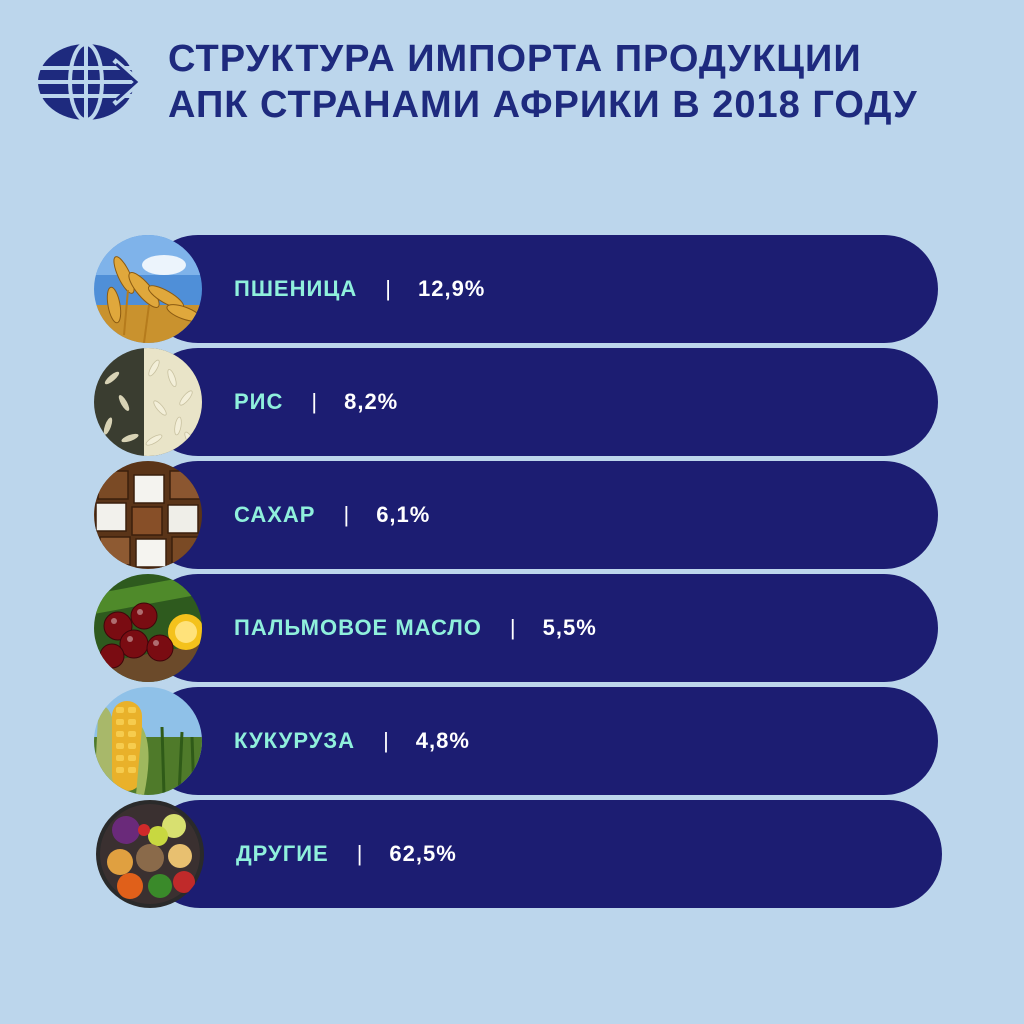 This screenshot has height=1024, width=1024. Describe the element at coordinates (90, 82) in the screenshot. I see `globe-arrow-icon` at that location.